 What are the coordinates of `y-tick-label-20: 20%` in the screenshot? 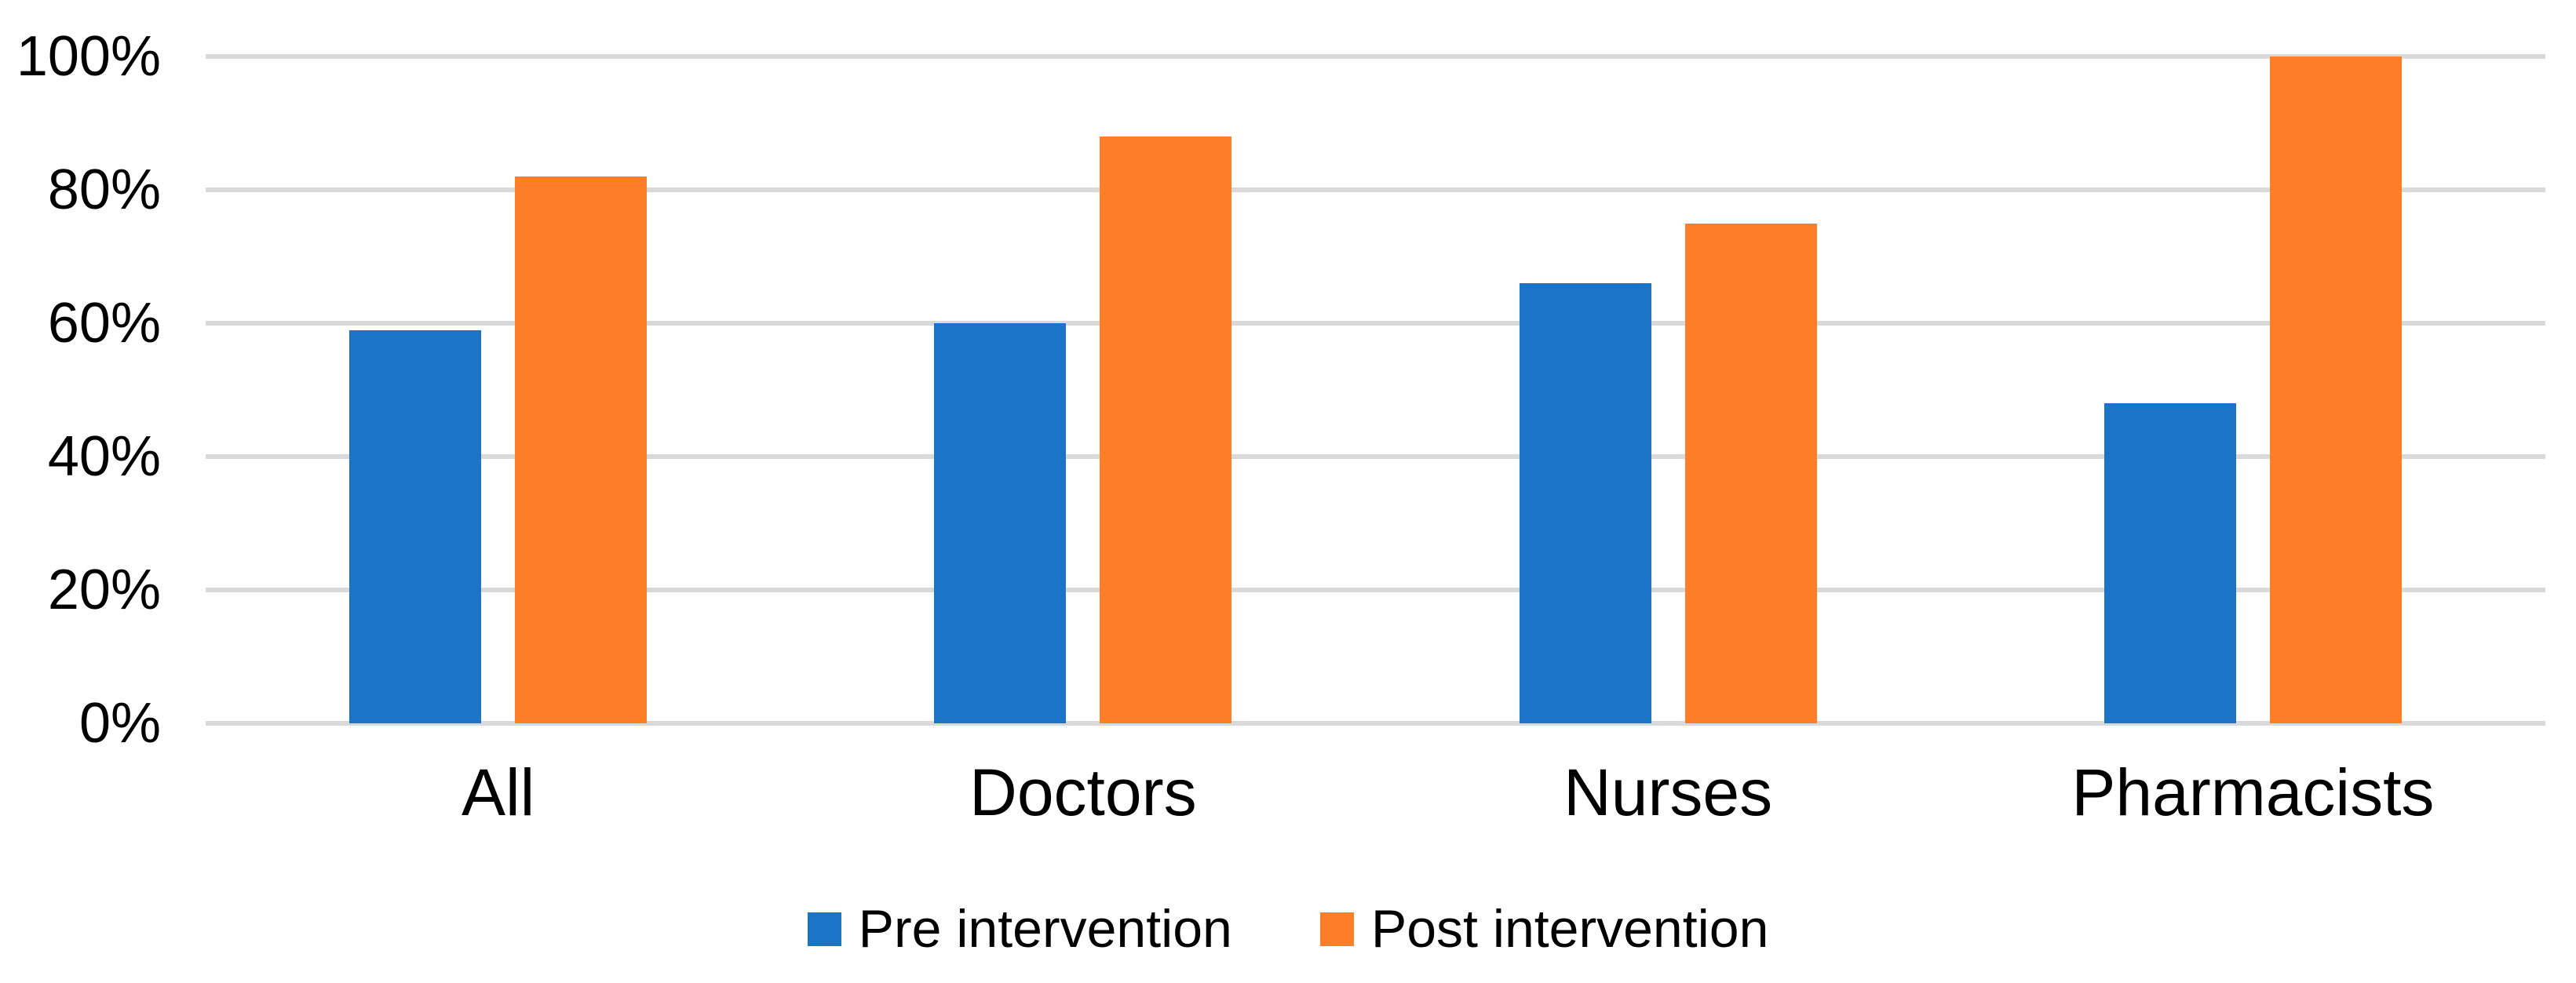 It's located at (104, 590).